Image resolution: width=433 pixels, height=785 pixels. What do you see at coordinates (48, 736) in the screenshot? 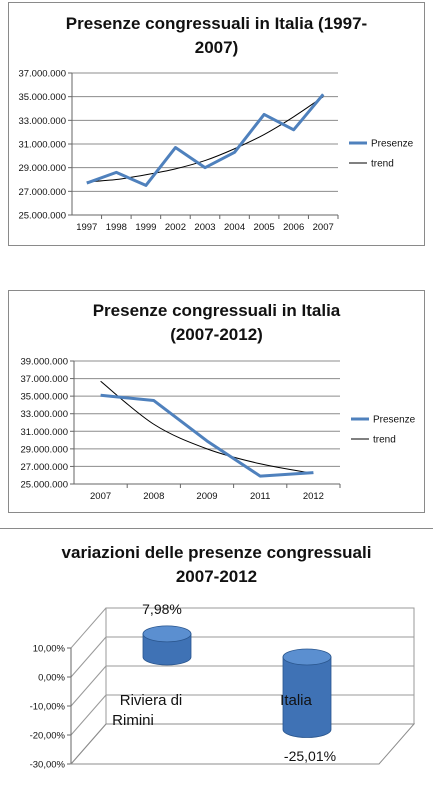
I see `y-tick-label: -20,00%` at bounding box center [48, 736].